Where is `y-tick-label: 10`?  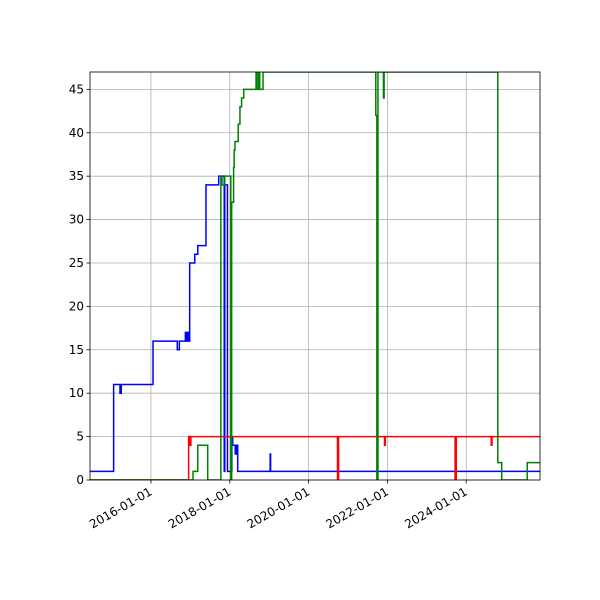
y-tick-label: 10 is located at coordinates (76, 393).